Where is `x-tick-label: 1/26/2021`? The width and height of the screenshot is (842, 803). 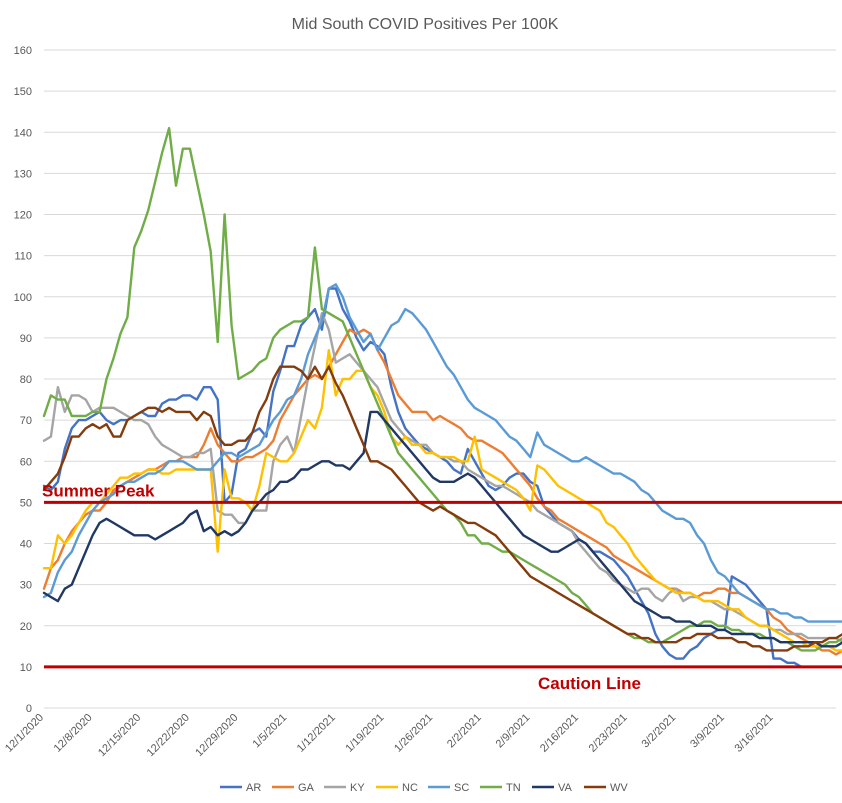
x-tick-label: 1/26/2021 is located at coordinates (413, 733).